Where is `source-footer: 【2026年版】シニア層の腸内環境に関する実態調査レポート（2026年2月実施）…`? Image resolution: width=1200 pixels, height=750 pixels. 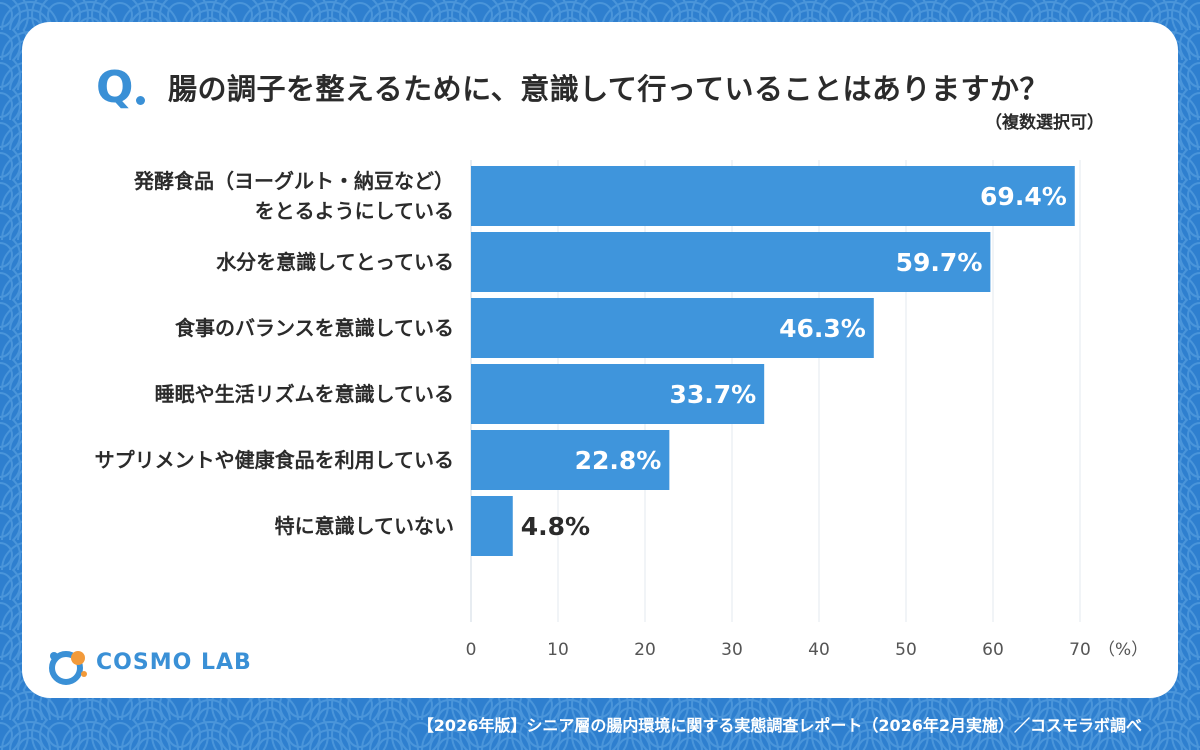 source-footer: 【2026年版】シニア層の腸内環境に関する実態調査レポート（2026年2月実施）… is located at coordinates (779, 725).